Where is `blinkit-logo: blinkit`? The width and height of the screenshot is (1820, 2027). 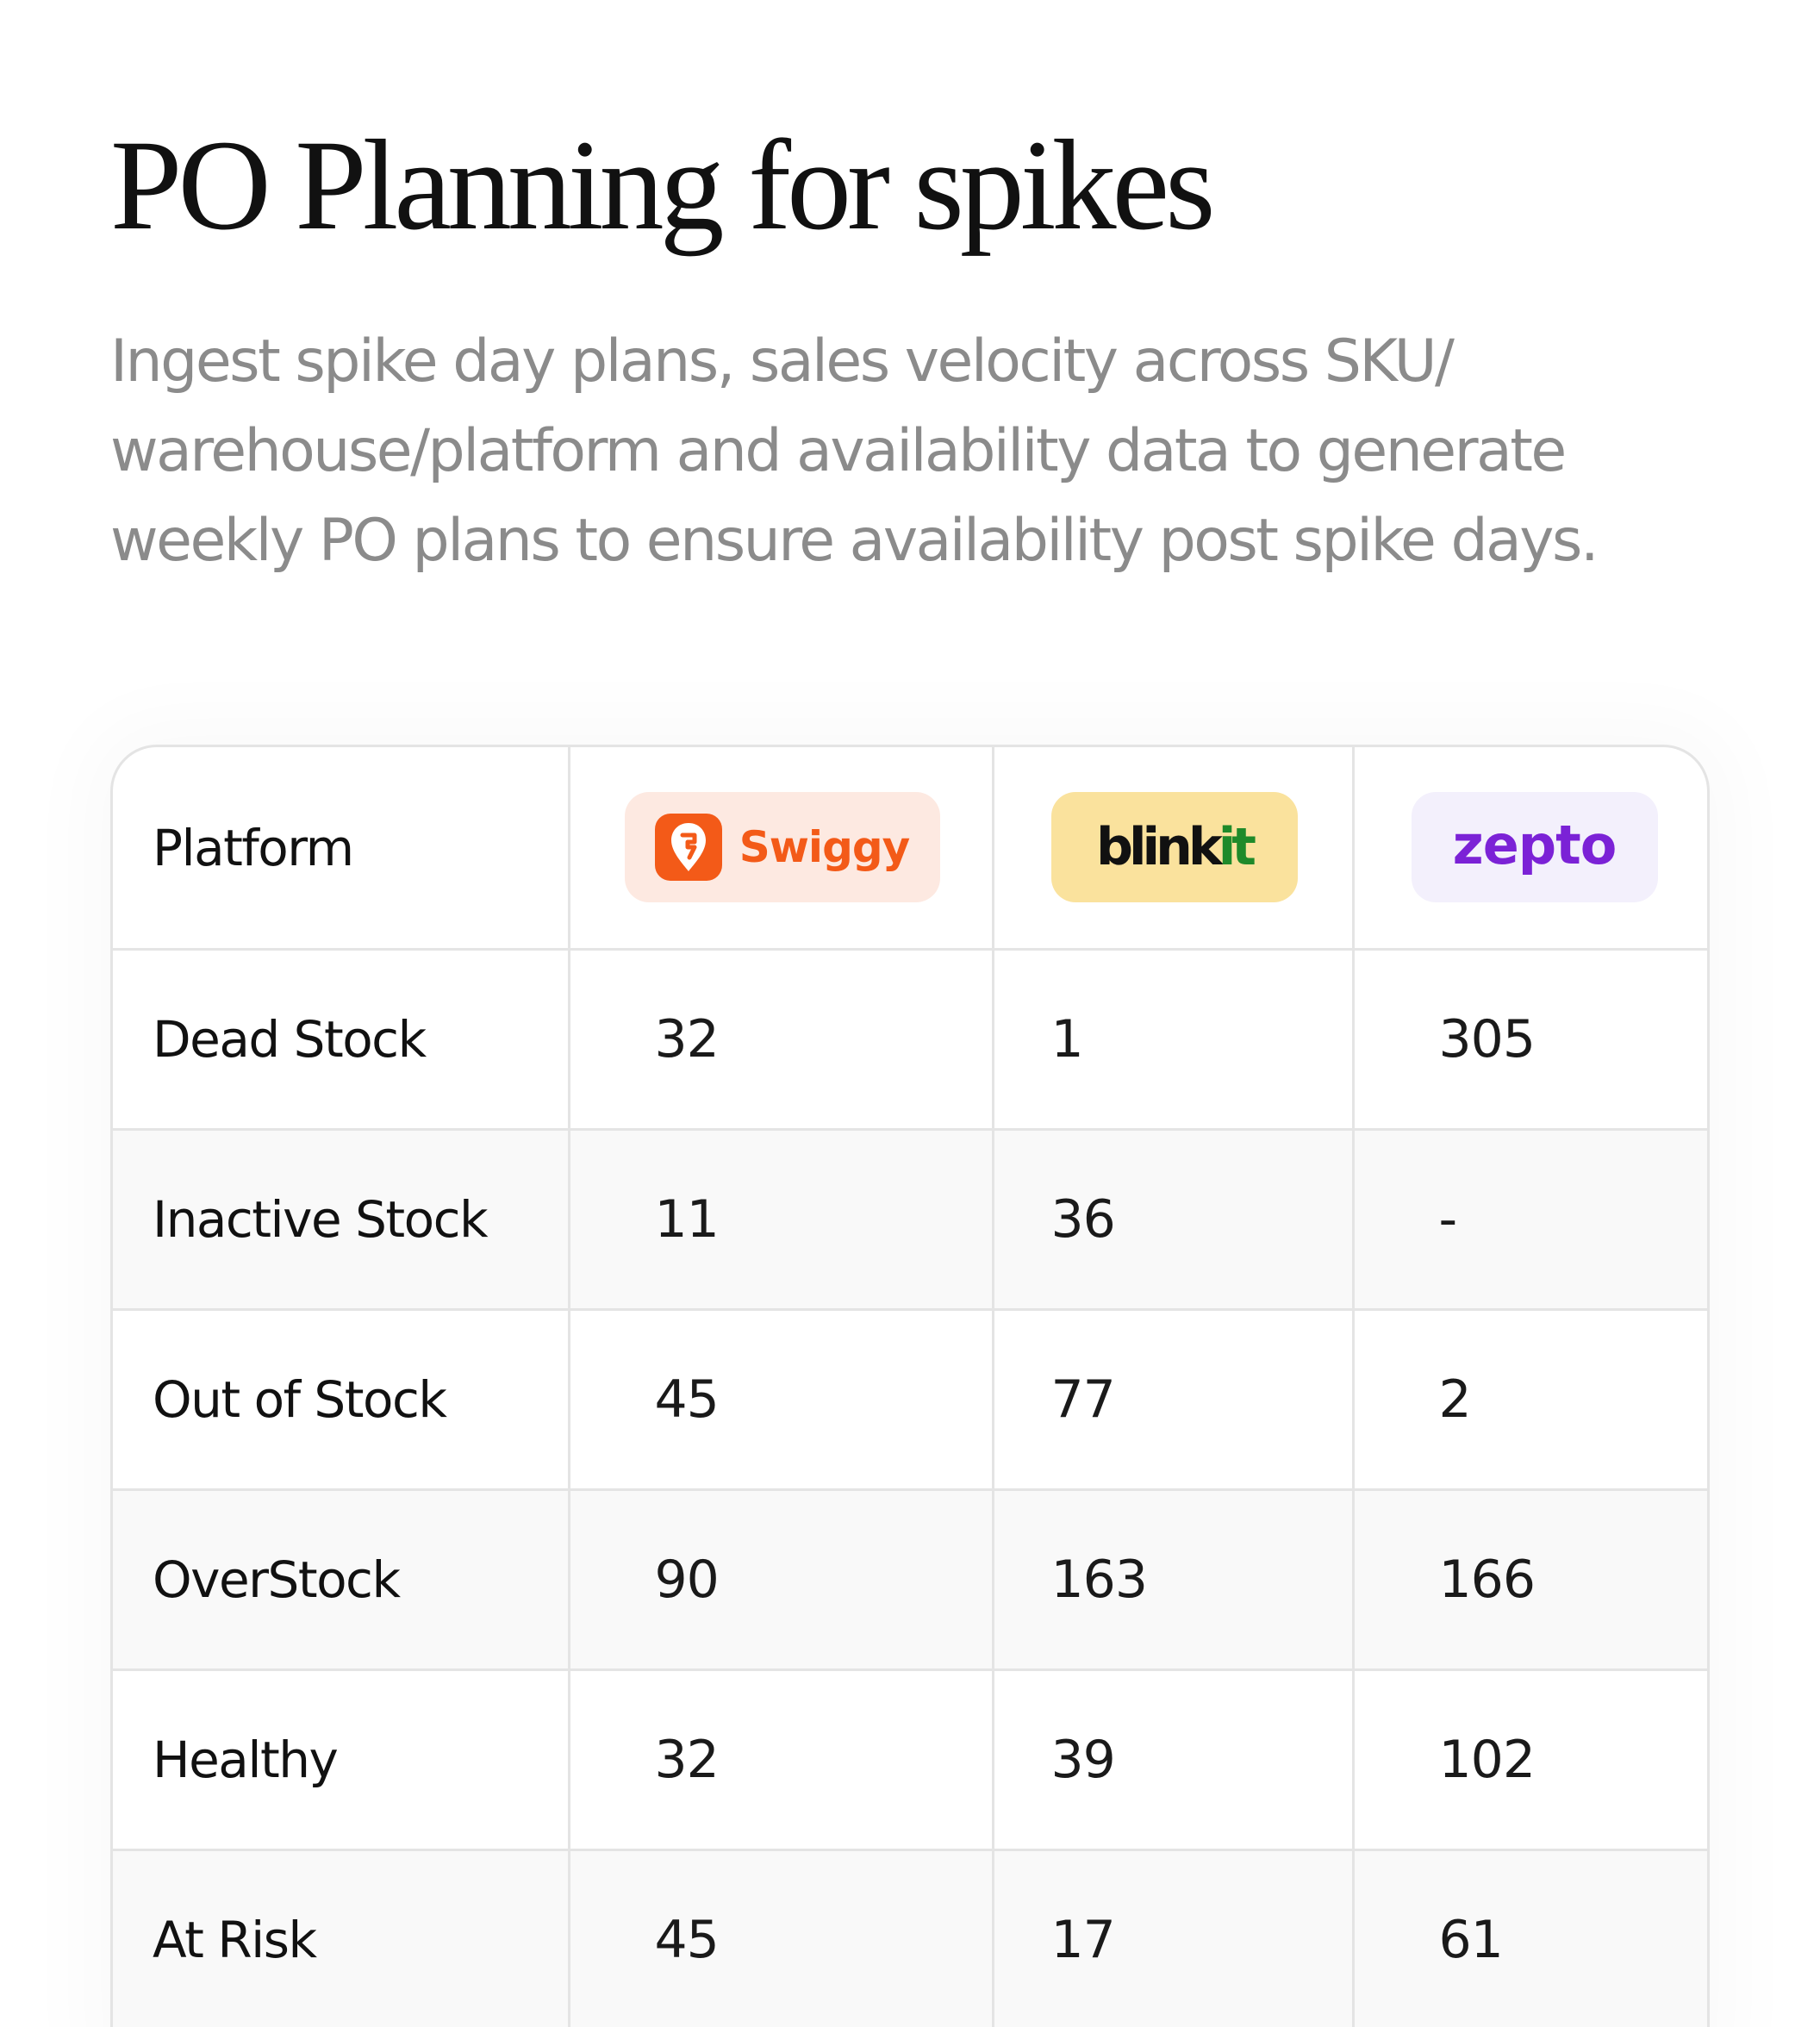 blinkit-logo: blinkit is located at coordinates (1174, 847).